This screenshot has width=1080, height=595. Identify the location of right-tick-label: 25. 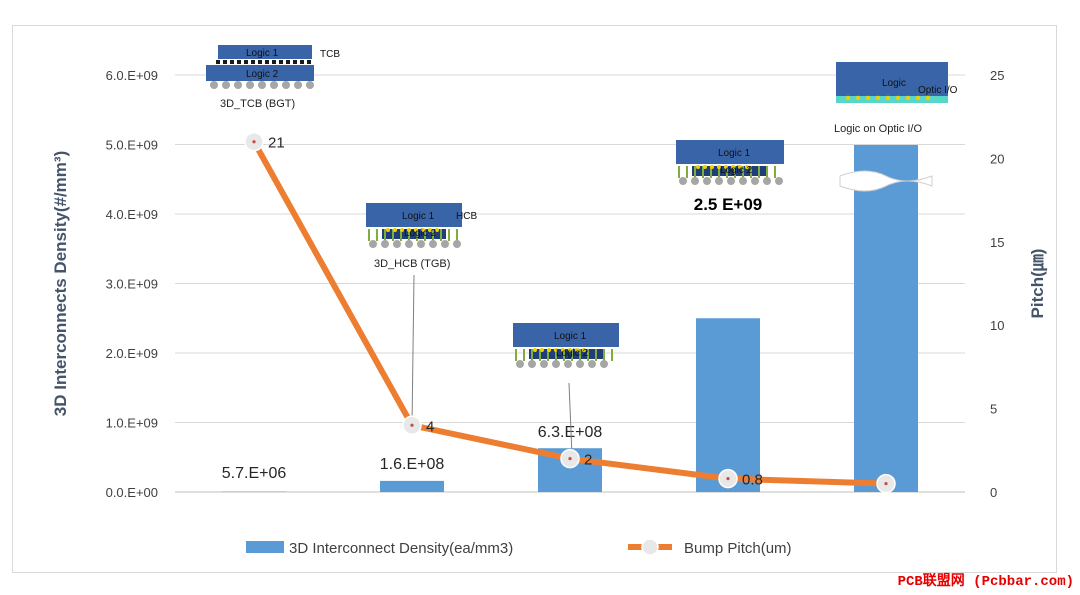
(997, 75).